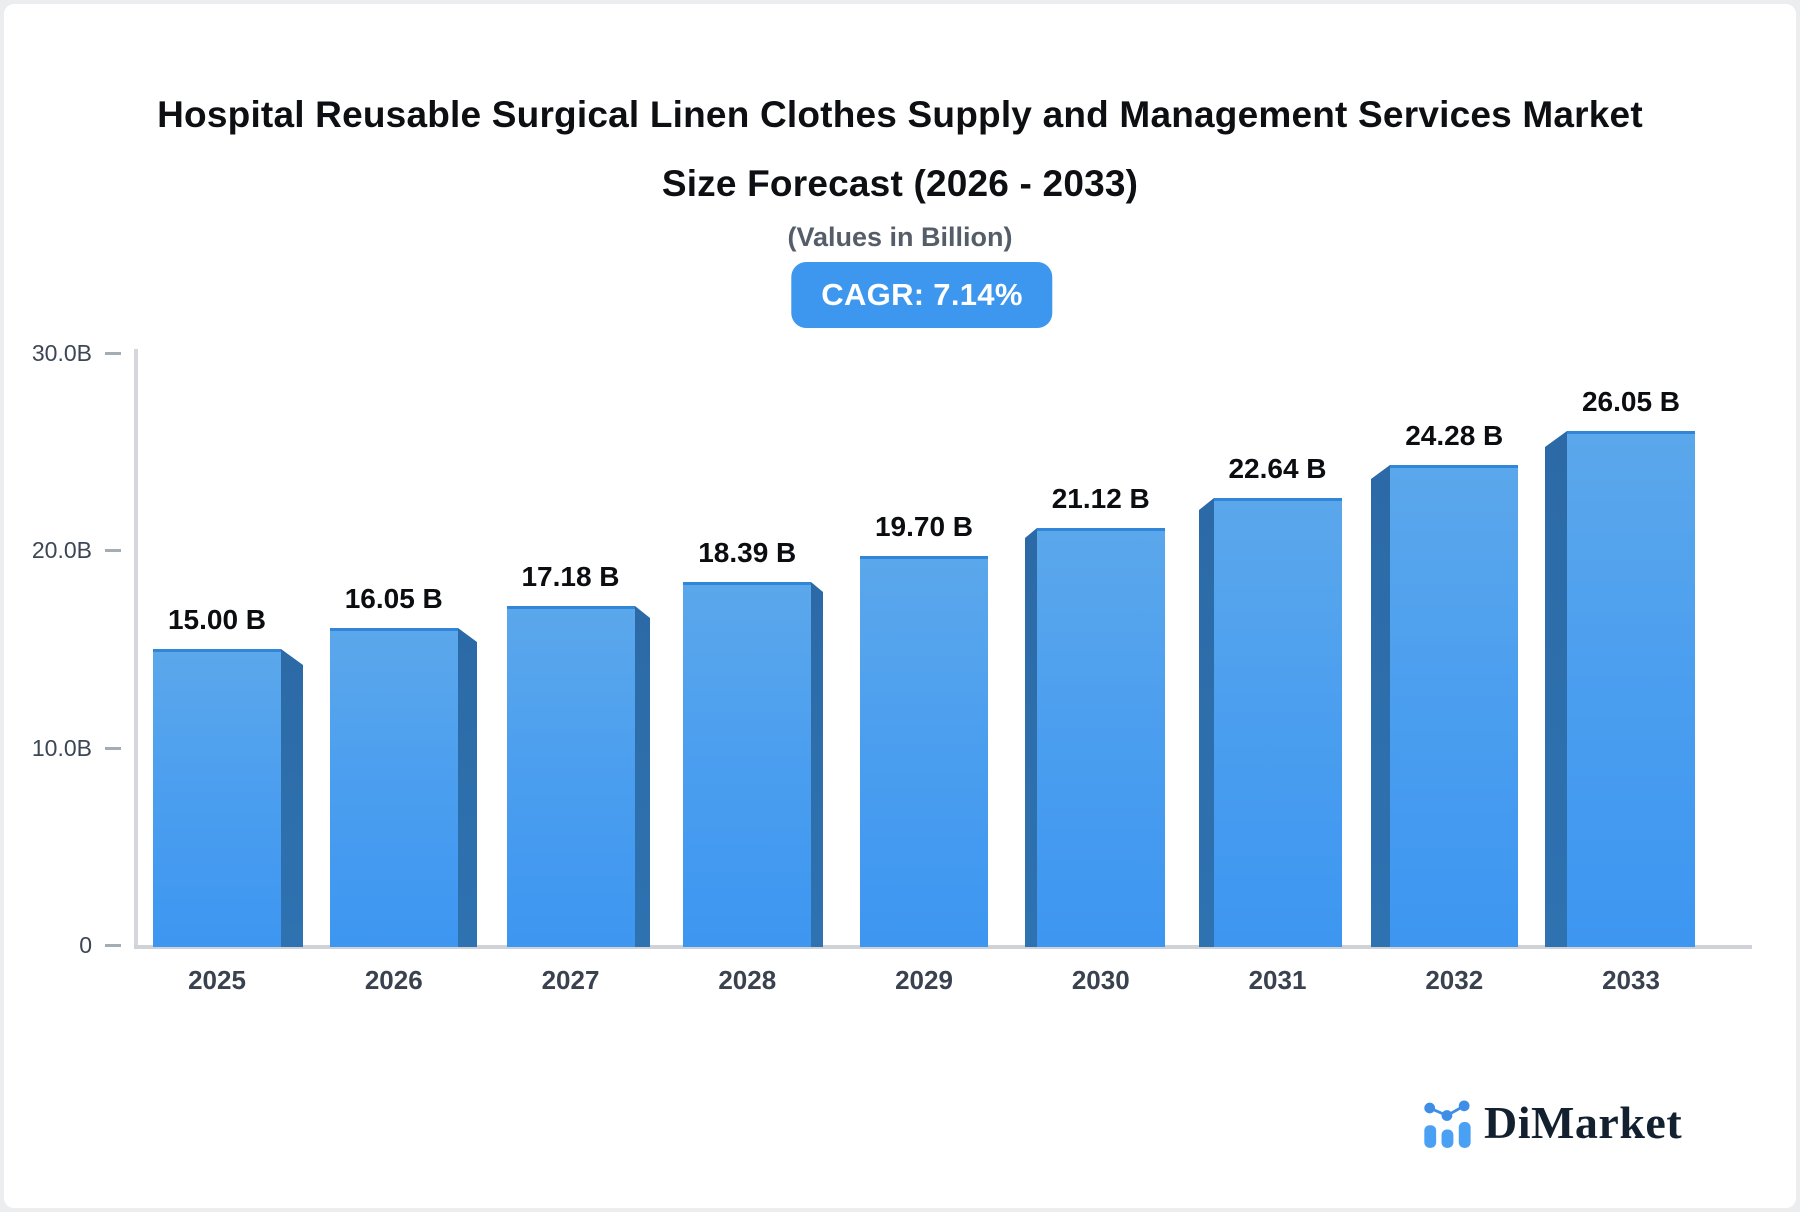  Describe the element at coordinates (217, 798) in the screenshot. I see `bar-2025` at that location.